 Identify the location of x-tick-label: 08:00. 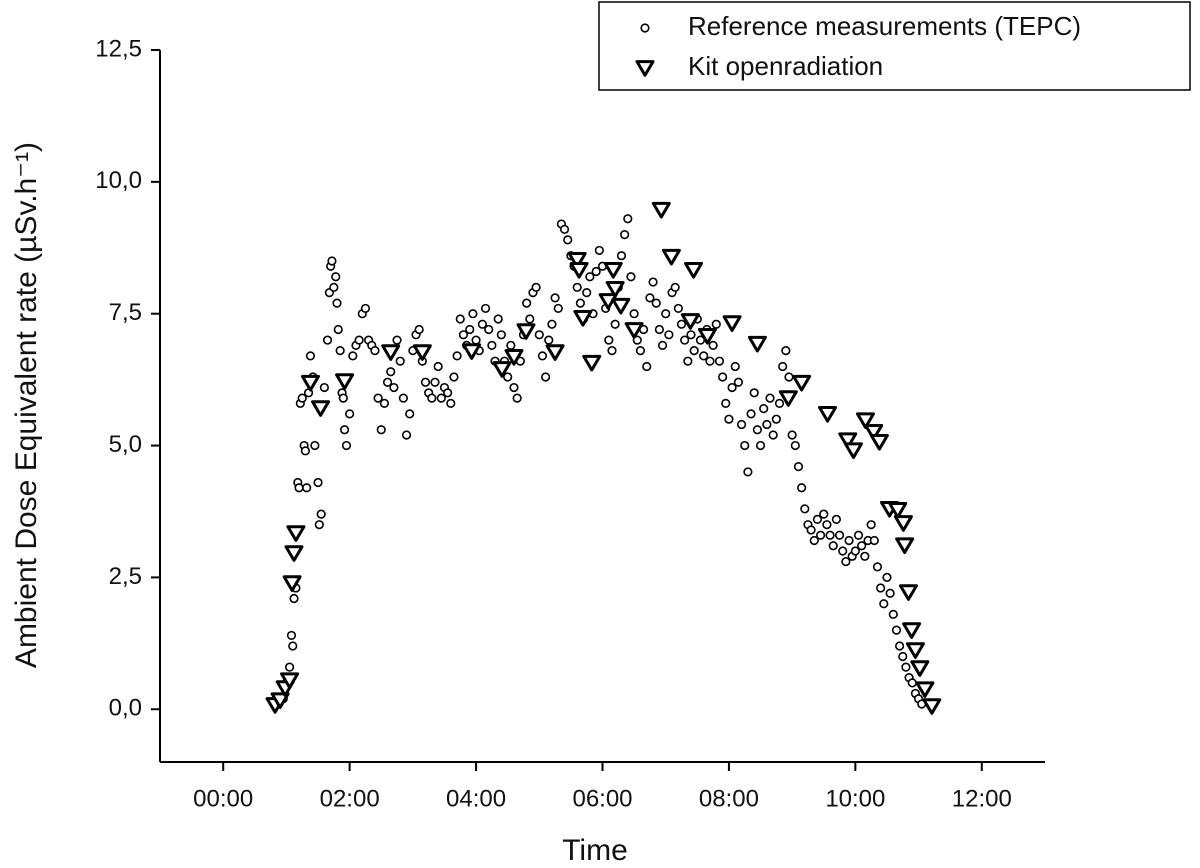
(729, 798).